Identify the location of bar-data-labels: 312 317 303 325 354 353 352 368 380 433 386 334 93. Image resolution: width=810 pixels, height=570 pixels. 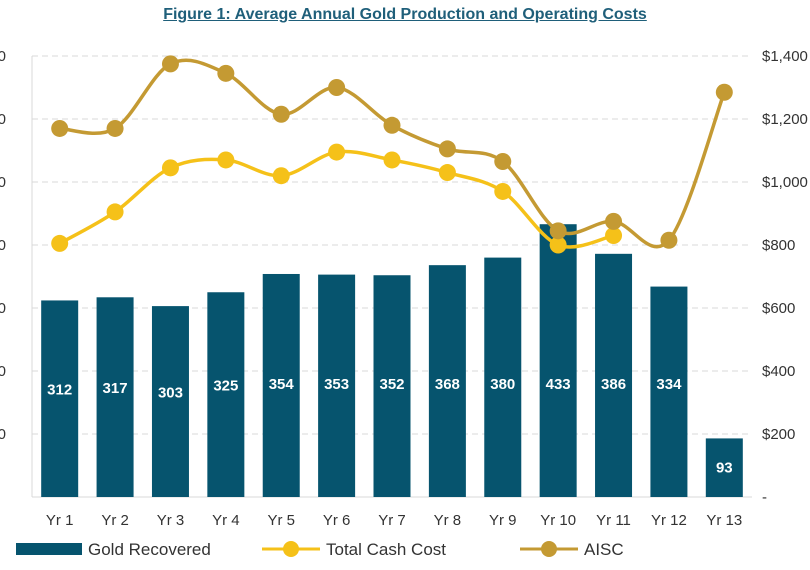
(389, 426).